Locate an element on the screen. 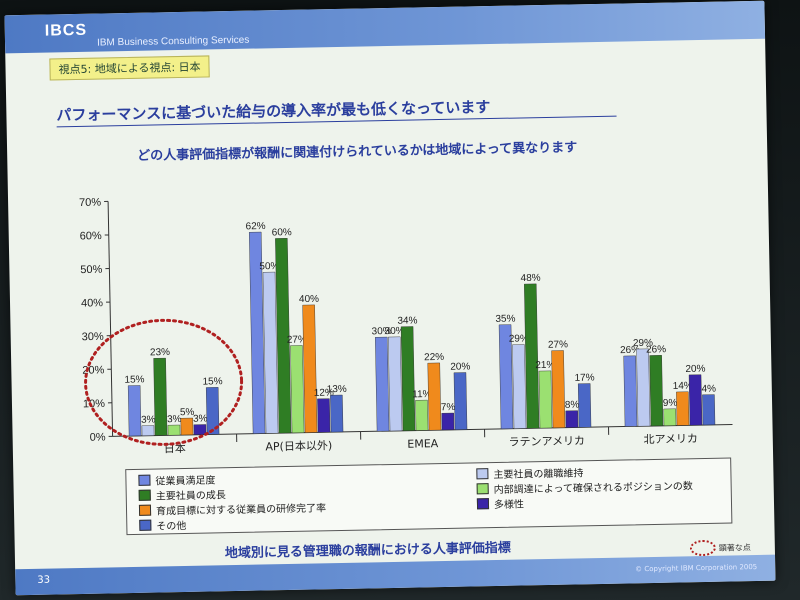  data-label: 9% is located at coordinates (670, 403).